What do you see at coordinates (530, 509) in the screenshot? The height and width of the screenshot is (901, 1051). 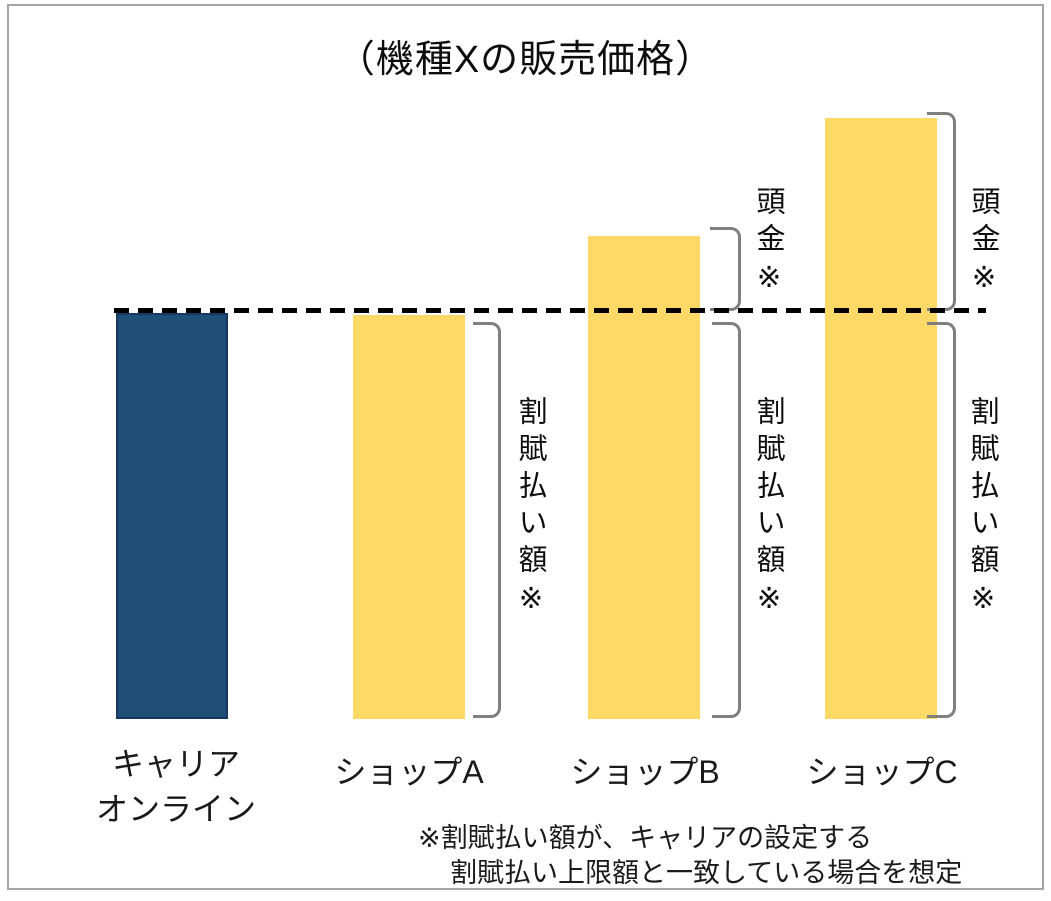 I see `installment-label-shop-a: 割賦払い額※` at bounding box center [530, 509].